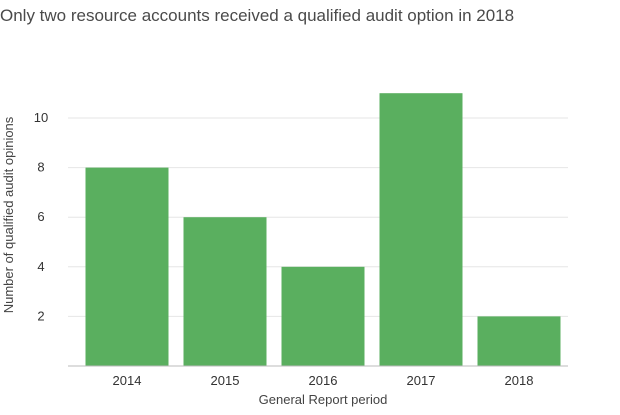 This screenshot has height=415, width=620. Describe the element at coordinates (8, 214) in the screenshot. I see `y-axis-title: Number of qualified audit opinions` at that location.